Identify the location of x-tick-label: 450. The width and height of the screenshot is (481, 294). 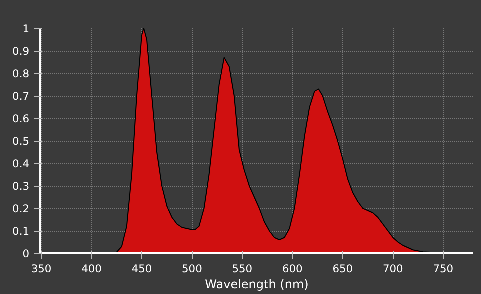
(142, 269).